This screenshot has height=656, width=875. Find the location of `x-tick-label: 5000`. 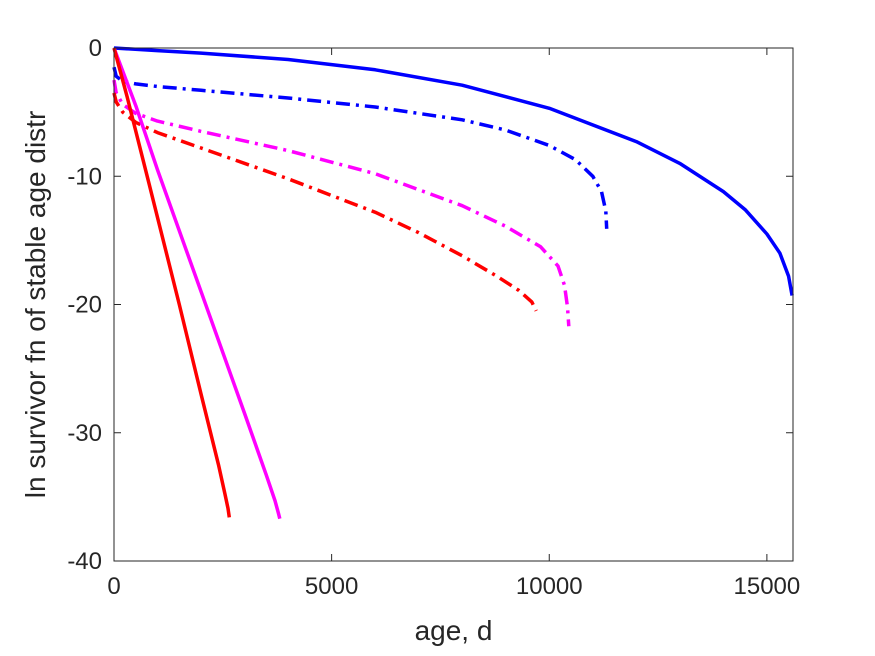

x-tick-label: 5000 is located at coordinates (331, 586).